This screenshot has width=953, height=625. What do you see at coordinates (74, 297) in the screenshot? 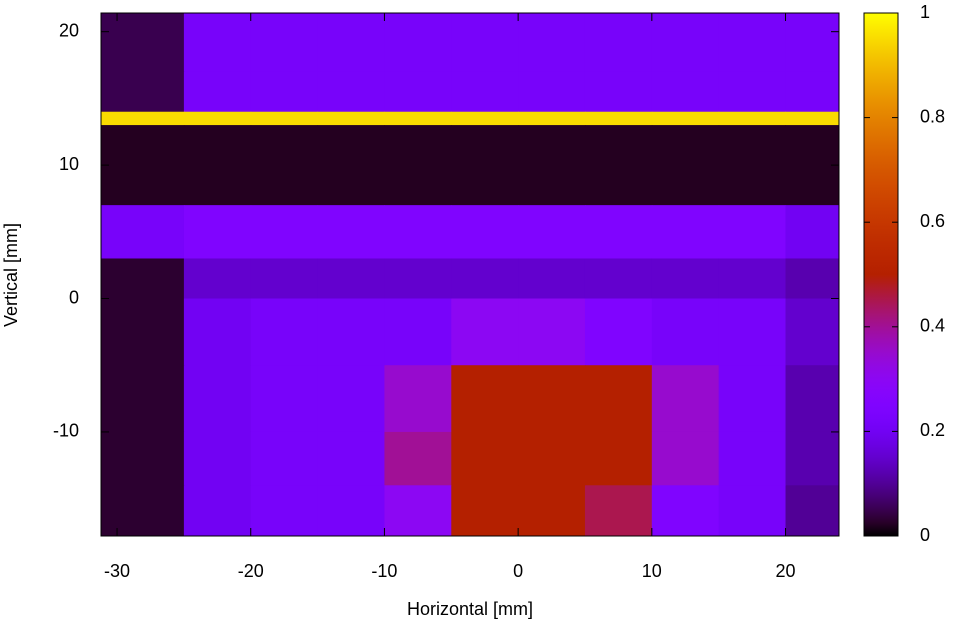
I see `y-tick-label: 0` at bounding box center [74, 297].